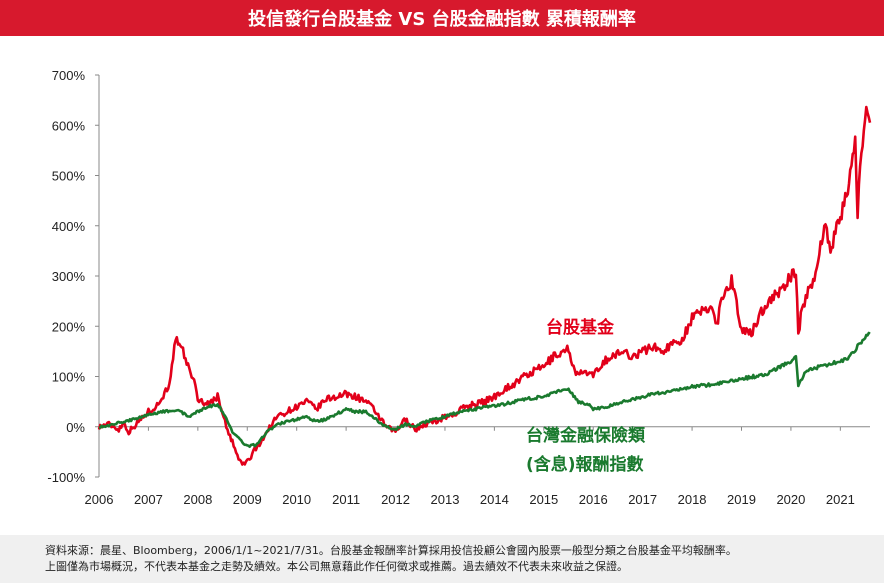 This screenshot has height=583, width=884. What do you see at coordinates (99, 499) in the screenshot?
I see `x-tick-label: 2006` at bounding box center [99, 499].